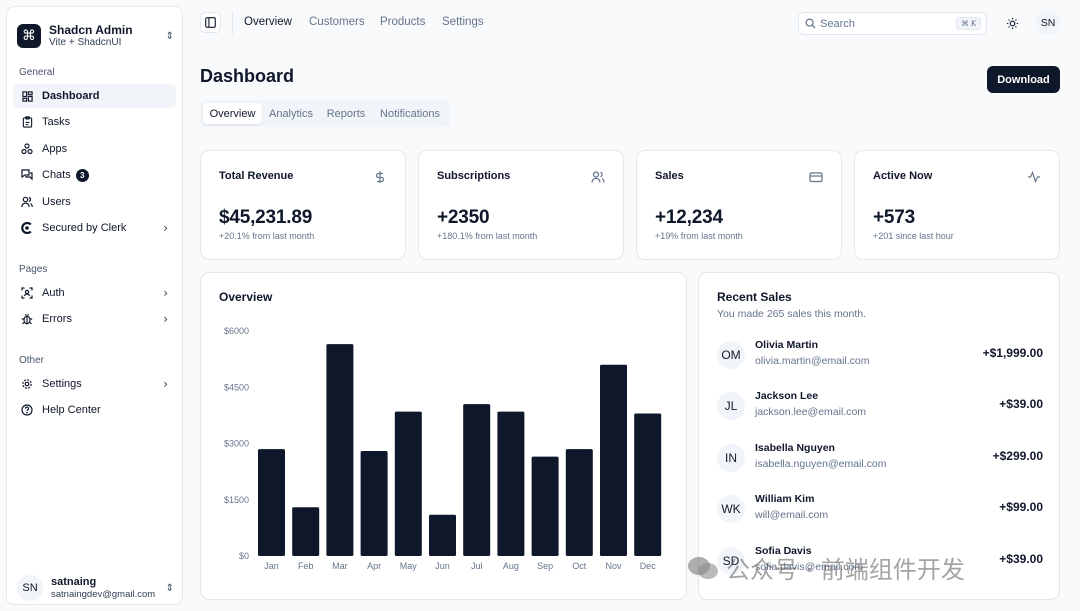 This screenshot has height=611, width=1080. I want to click on customer-name: Sofia Davis, so click(783, 551).